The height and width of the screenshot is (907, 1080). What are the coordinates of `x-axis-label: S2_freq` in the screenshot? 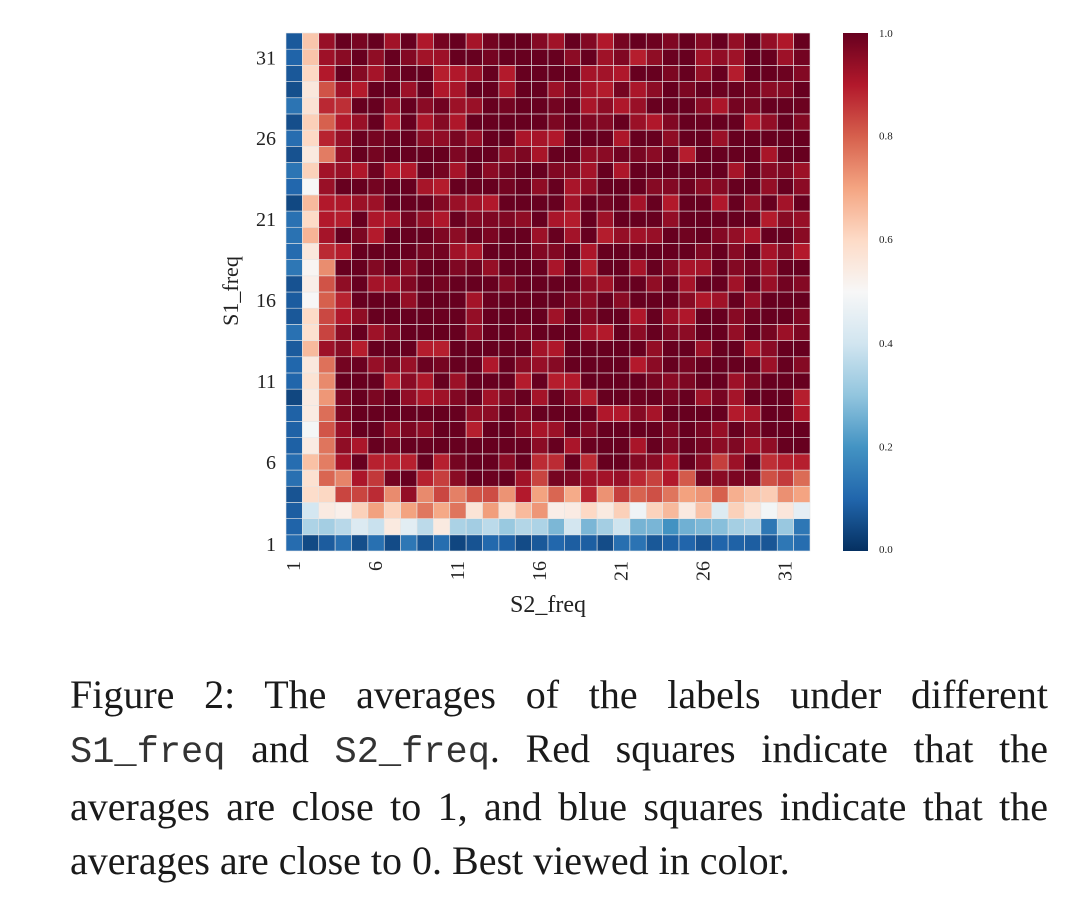 It's located at (548, 605).